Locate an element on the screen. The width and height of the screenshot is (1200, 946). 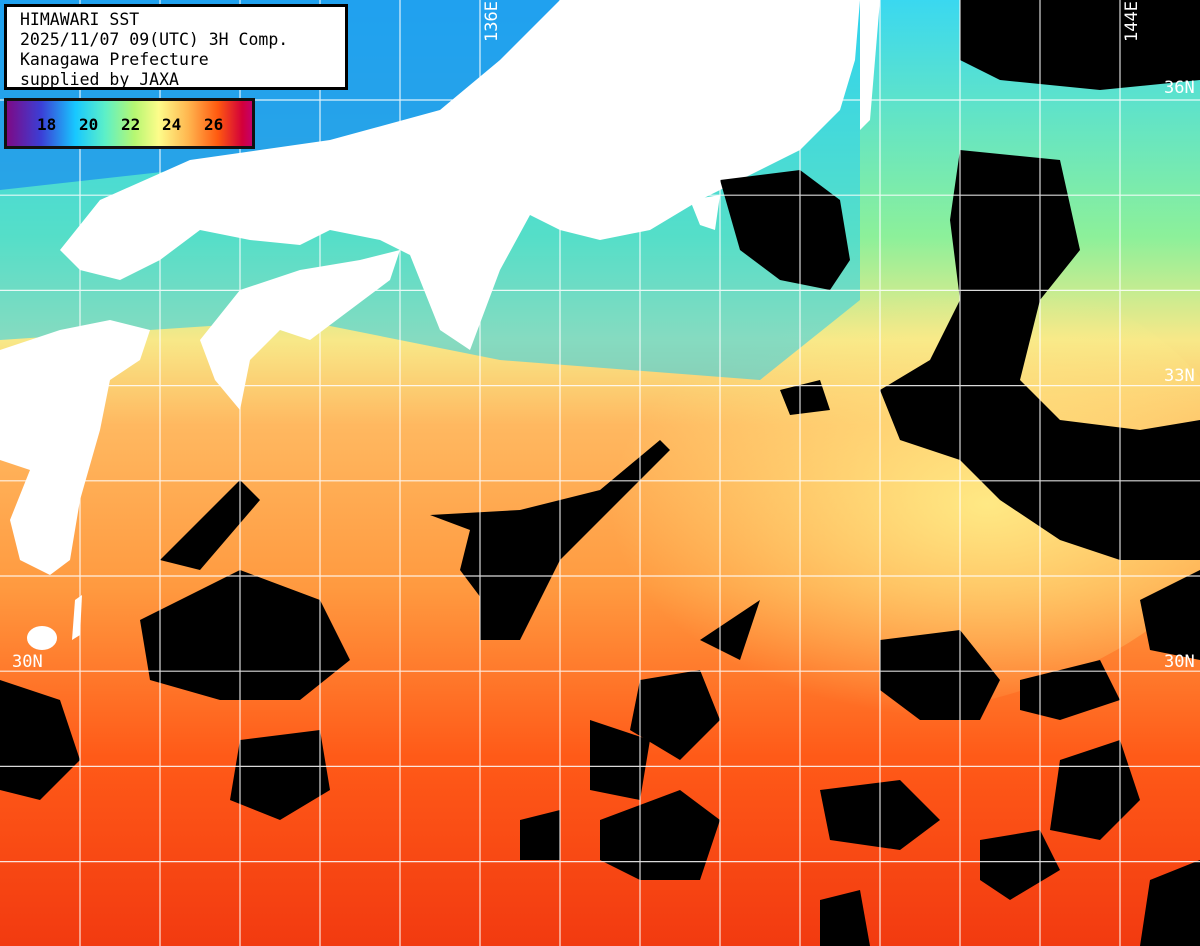
colorbar-tick: 22 is located at coordinates (131, 124).